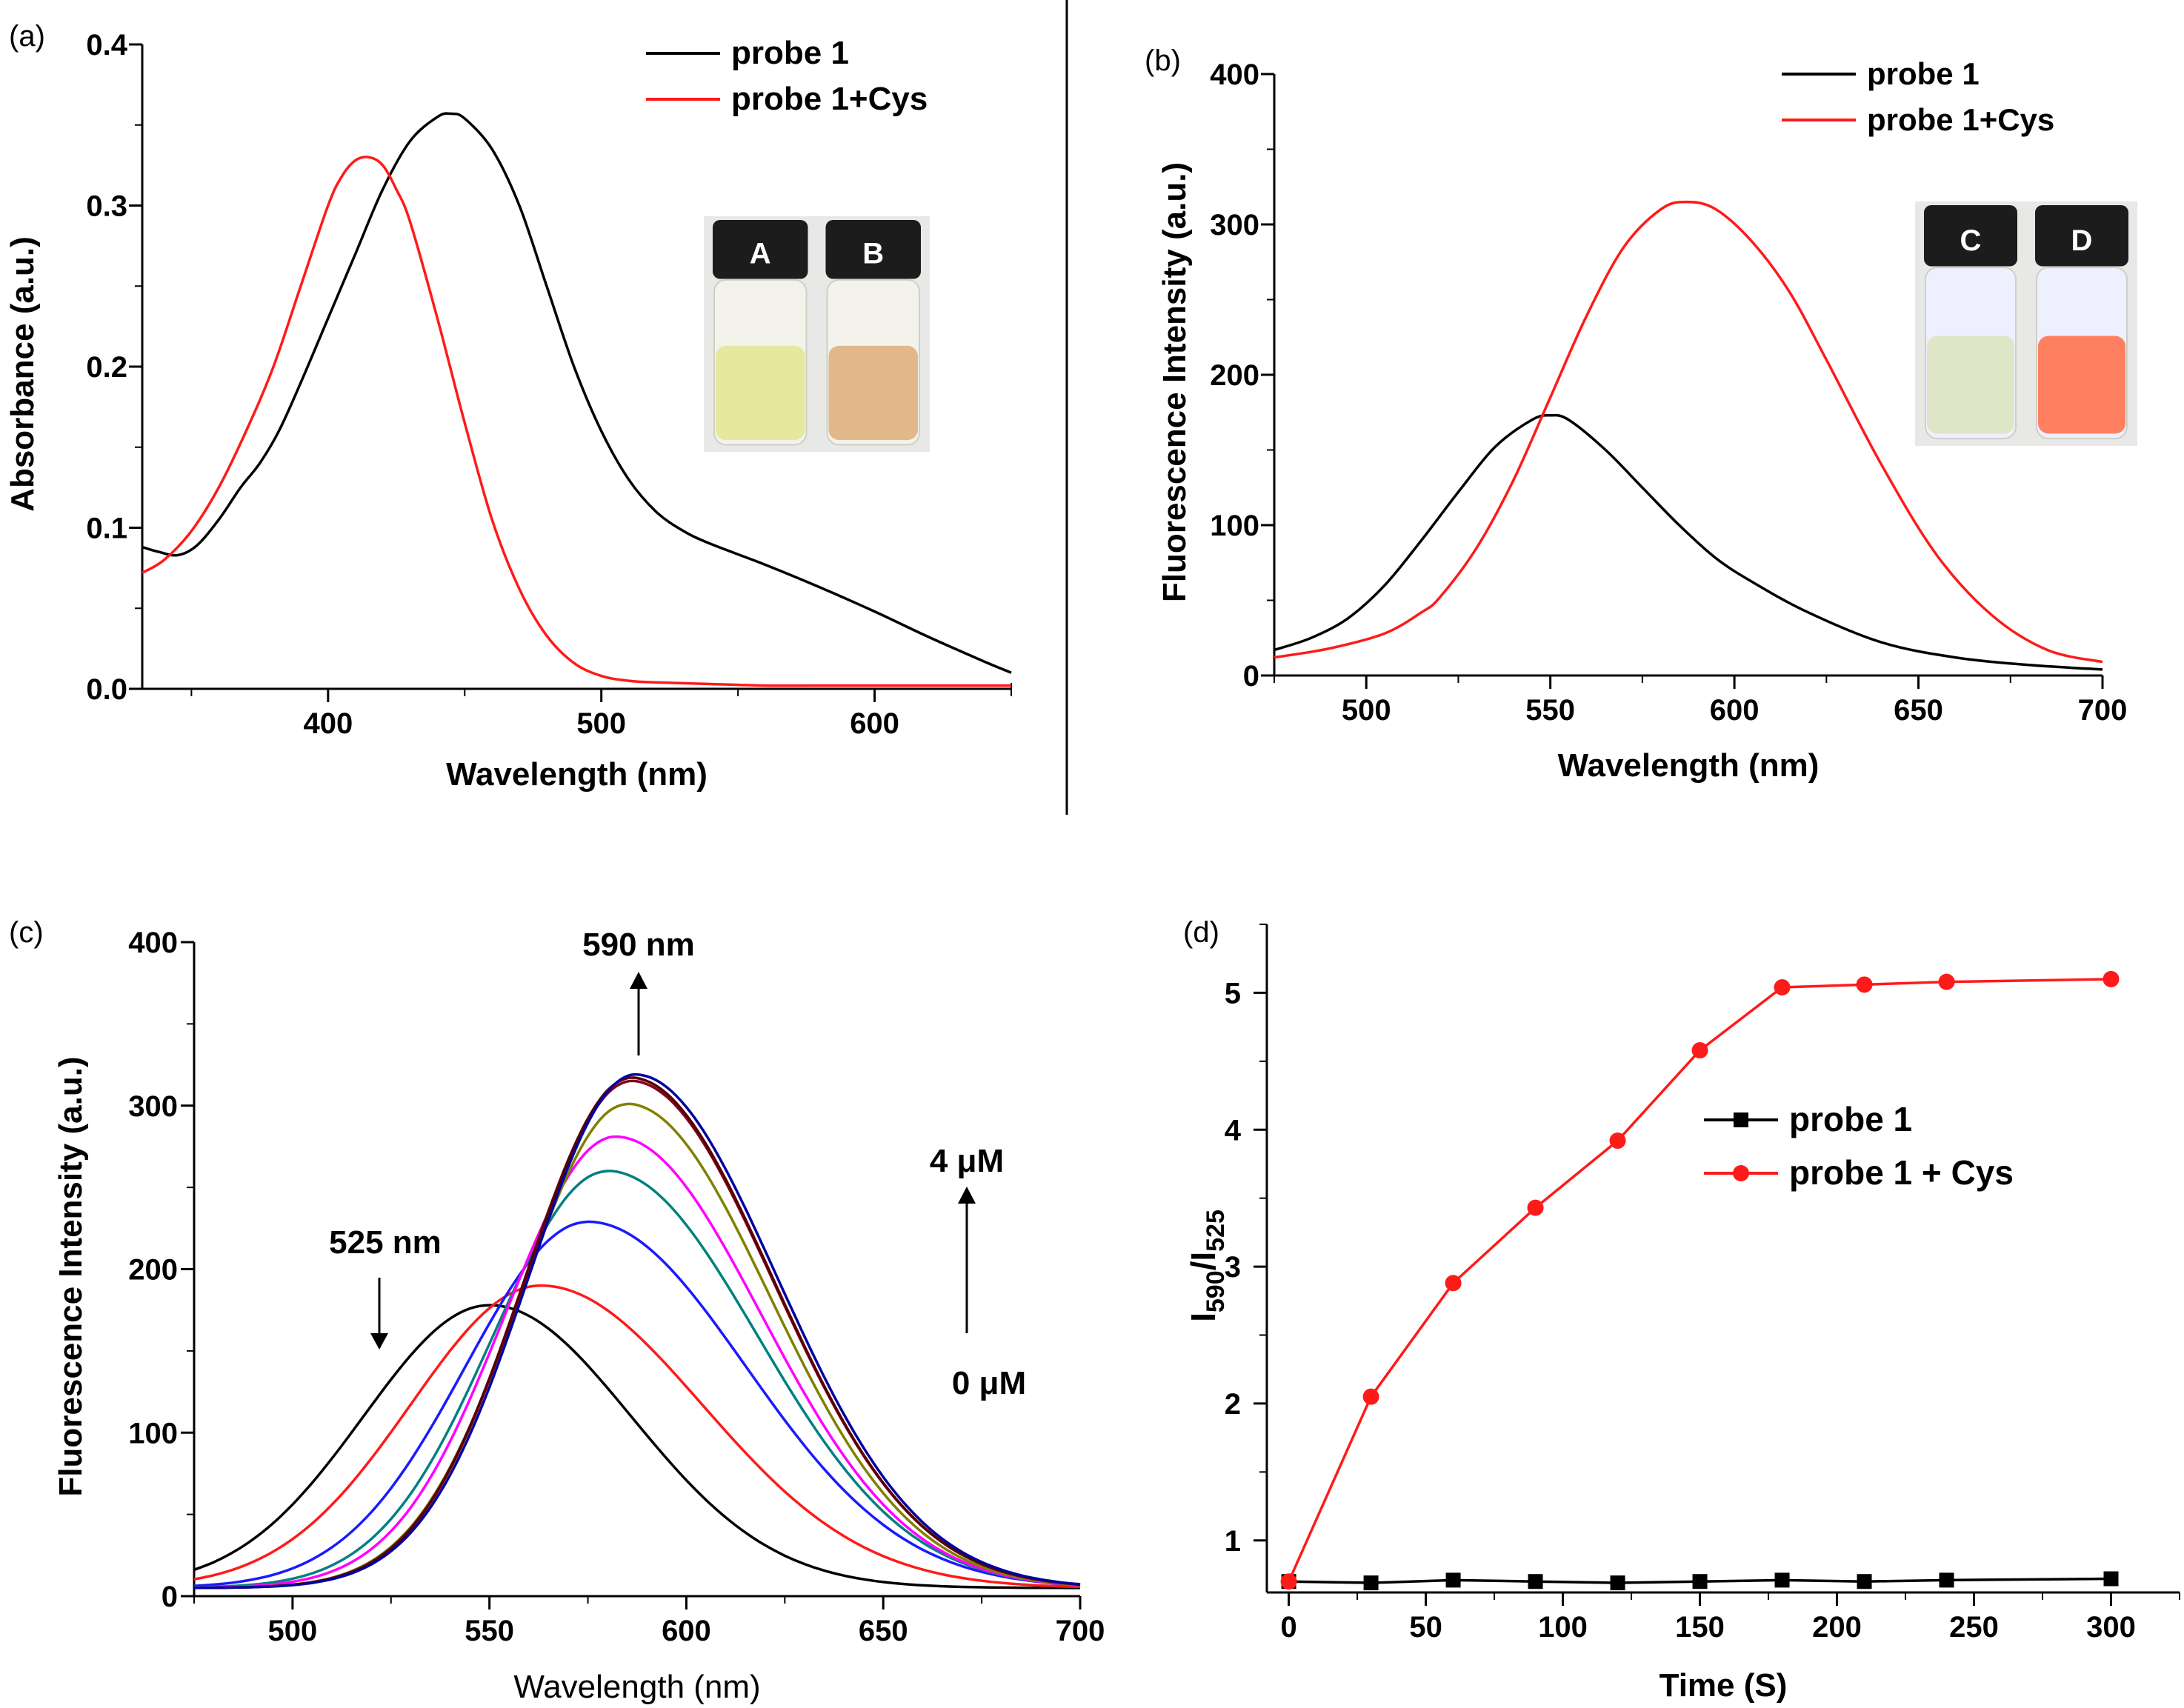  What do you see at coordinates (1563, 1628) in the screenshot?
I see `x-tick-label: 100` at bounding box center [1563, 1628].